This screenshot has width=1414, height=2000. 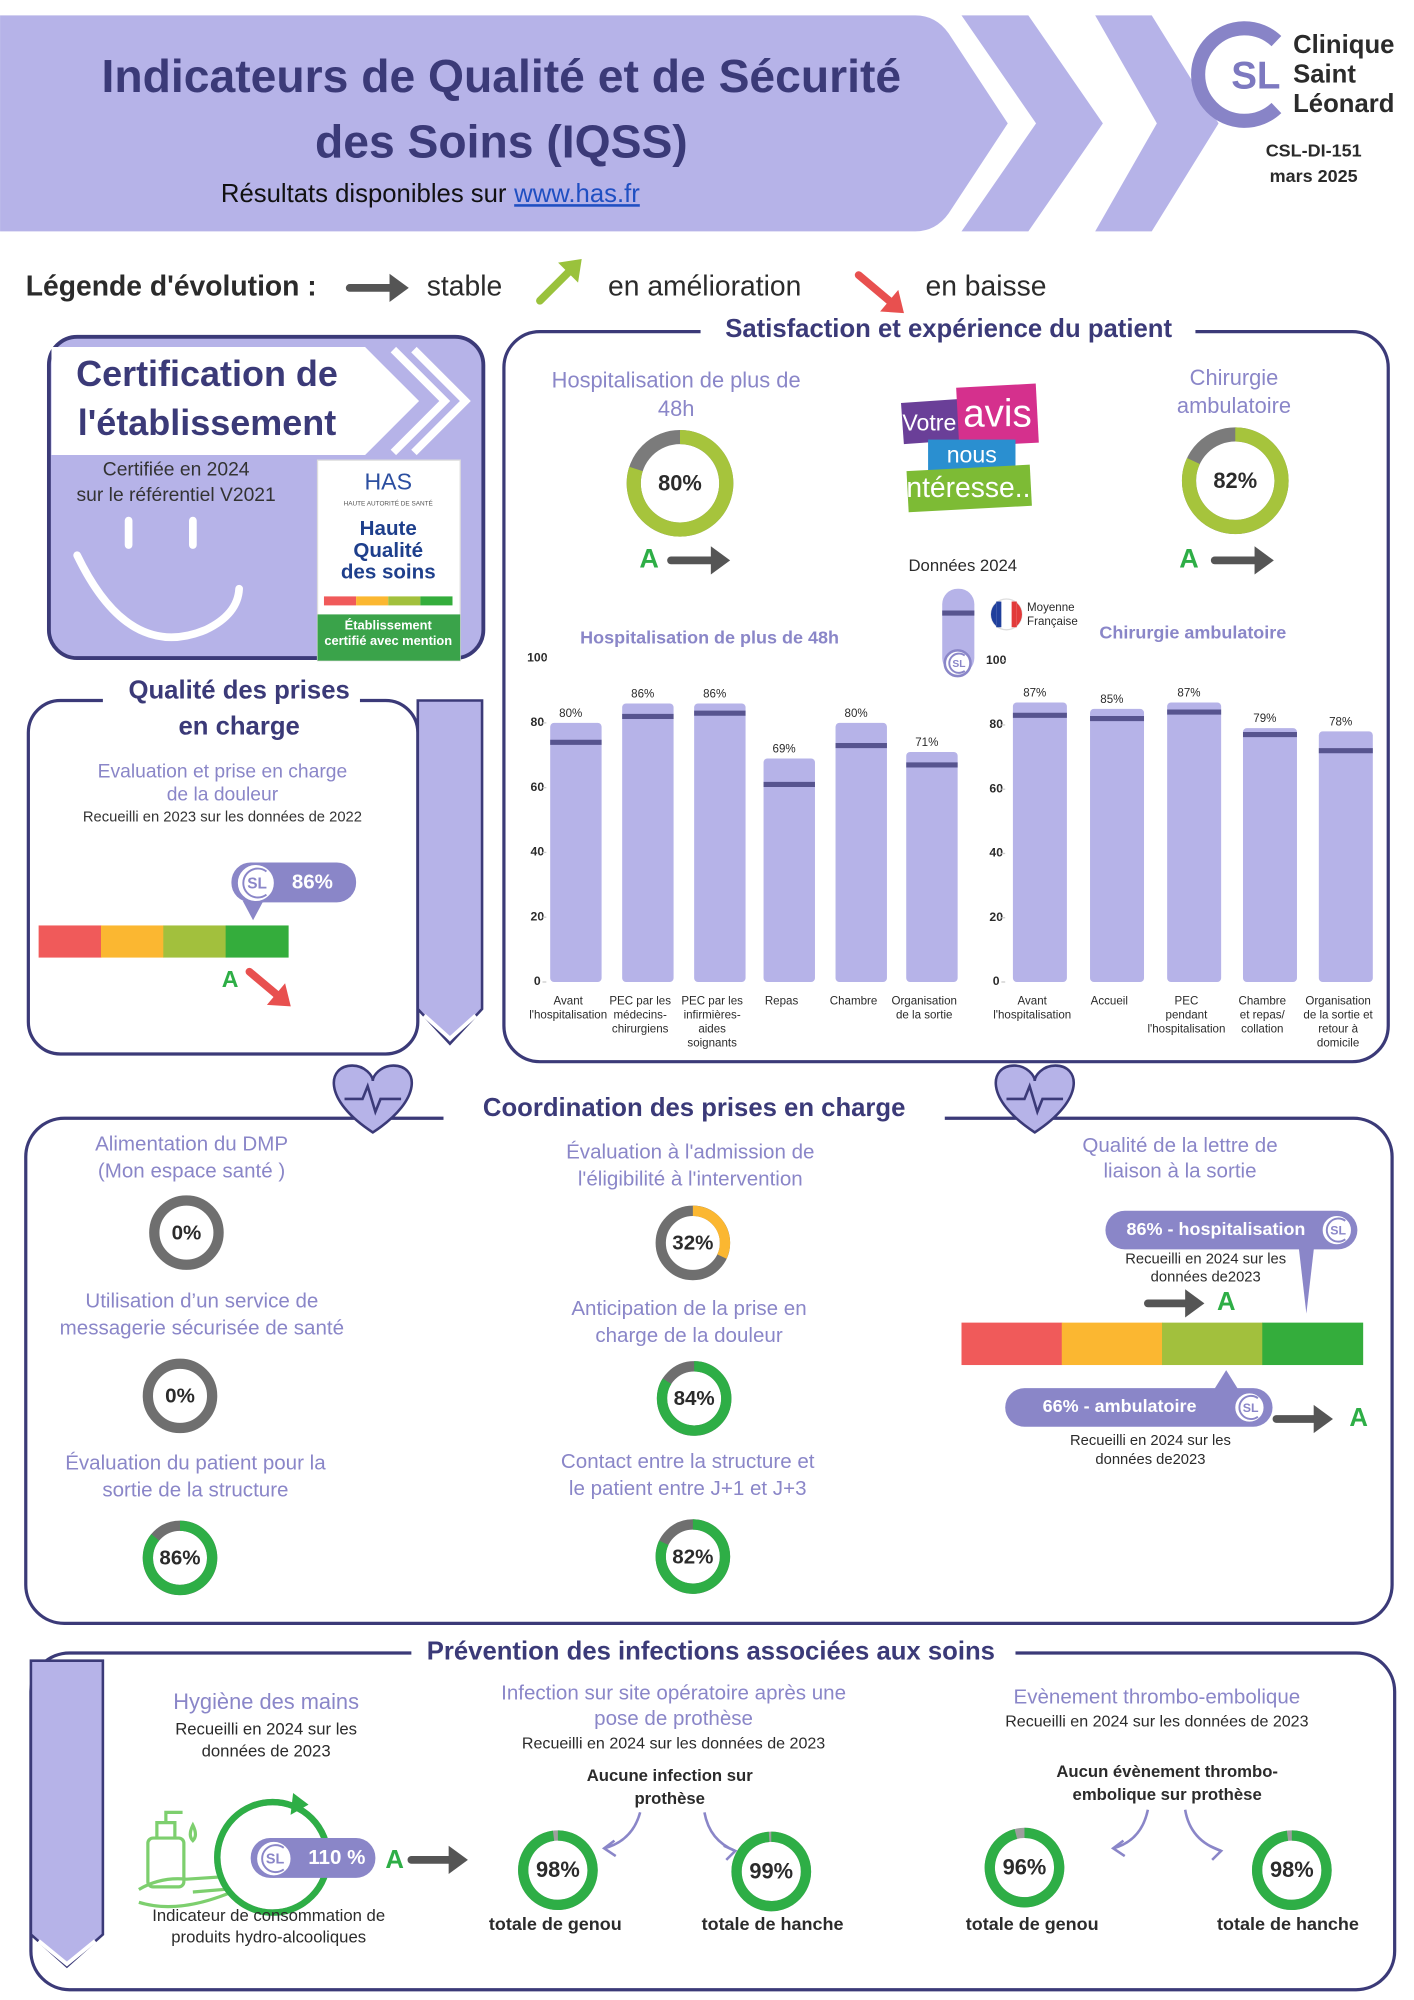 What do you see at coordinates (464, 285) in the screenshot?
I see `text: stable` at bounding box center [464, 285].